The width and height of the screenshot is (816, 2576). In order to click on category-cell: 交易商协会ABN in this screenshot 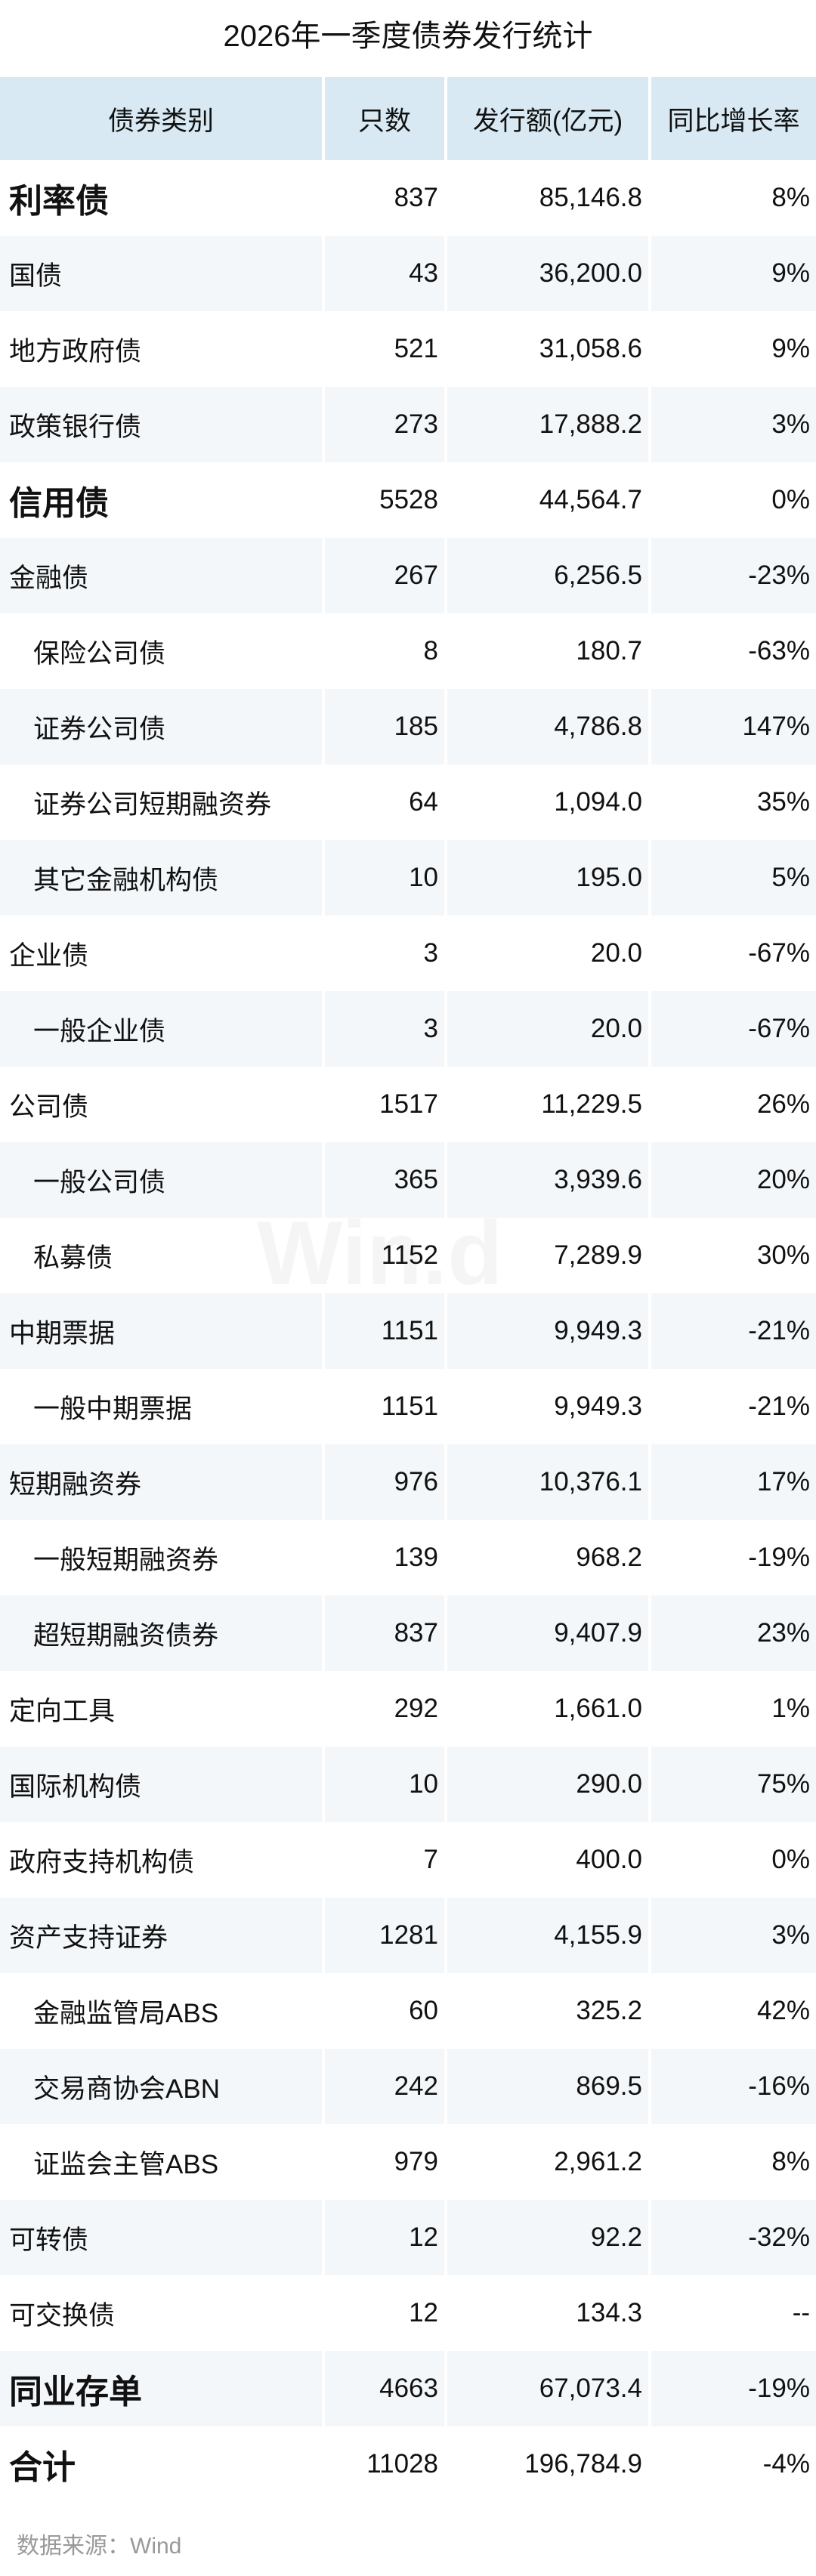, I will do `click(161, 2086)`.